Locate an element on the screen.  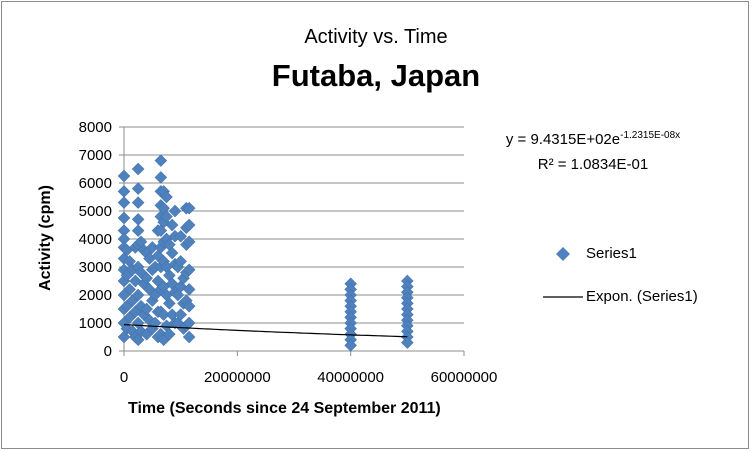
y-tick-label: 5000 is located at coordinates (95, 211).